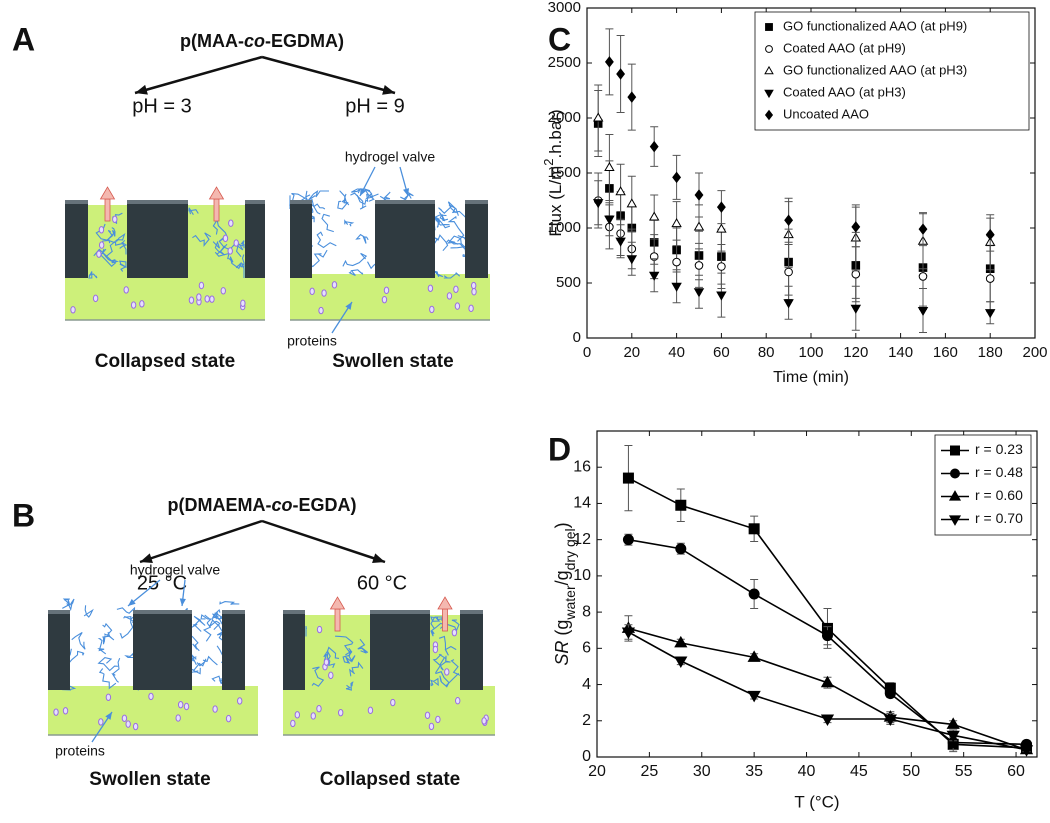  I want to click on y-label-part: water, so click(570, 603).